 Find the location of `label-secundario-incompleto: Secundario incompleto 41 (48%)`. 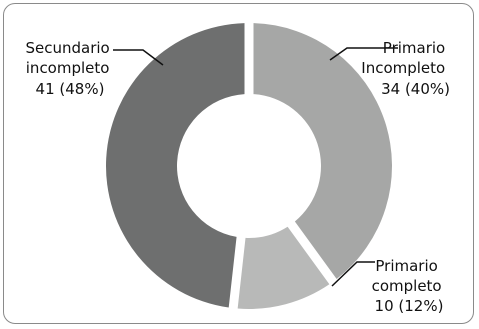

label-secundario-incompleto: Secundario incompleto 41 (48%) is located at coordinates (69, 68).